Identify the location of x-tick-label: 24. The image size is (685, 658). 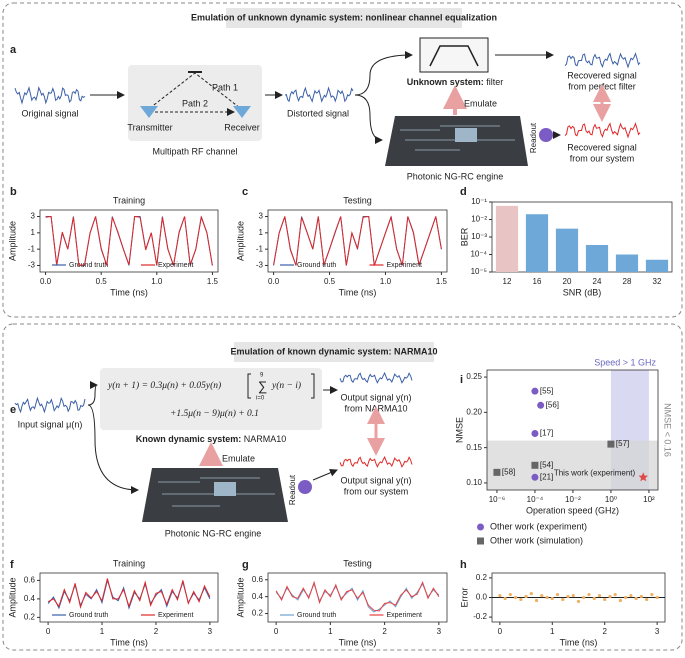
(597, 281).